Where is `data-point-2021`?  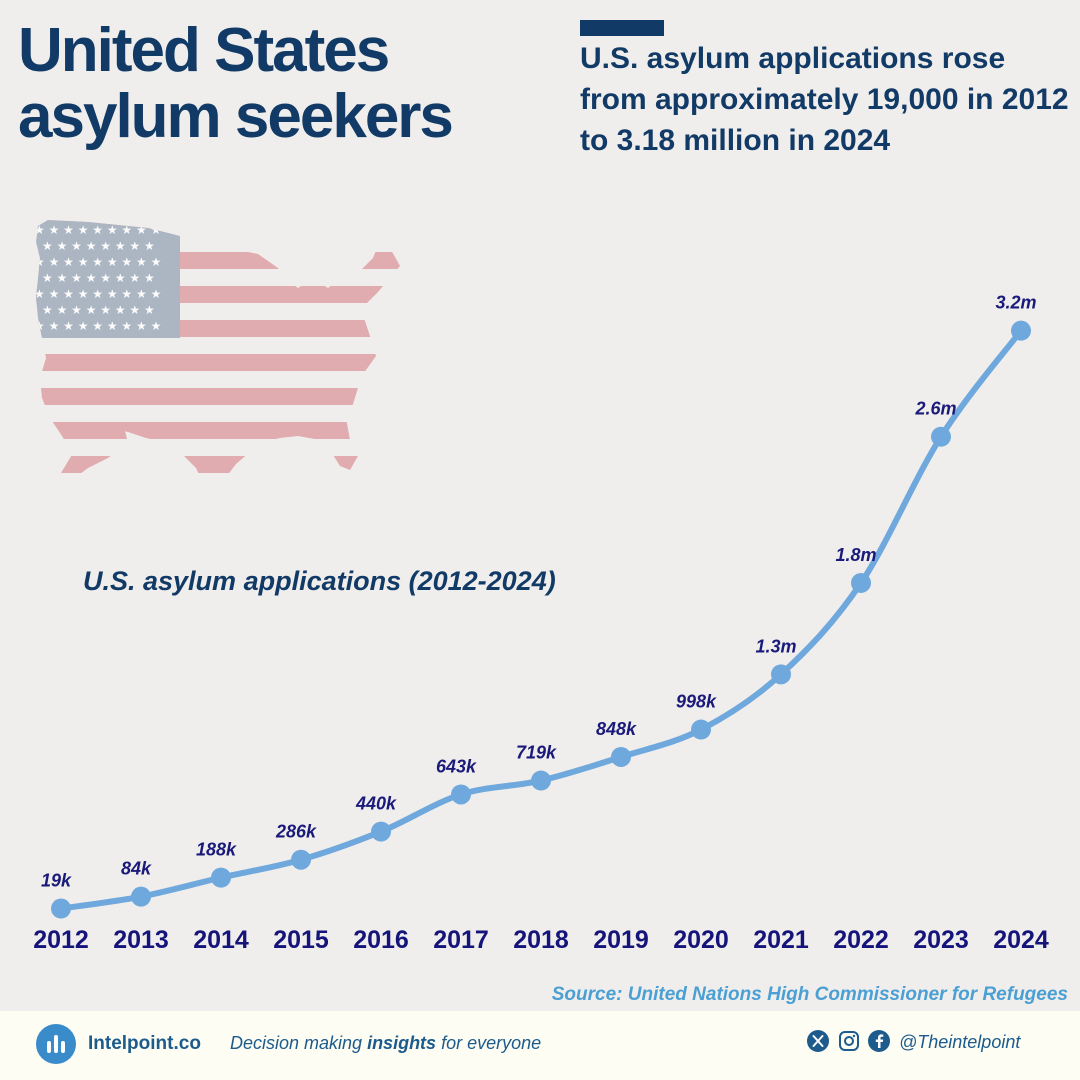 data-point-2021 is located at coordinates (781, 674).